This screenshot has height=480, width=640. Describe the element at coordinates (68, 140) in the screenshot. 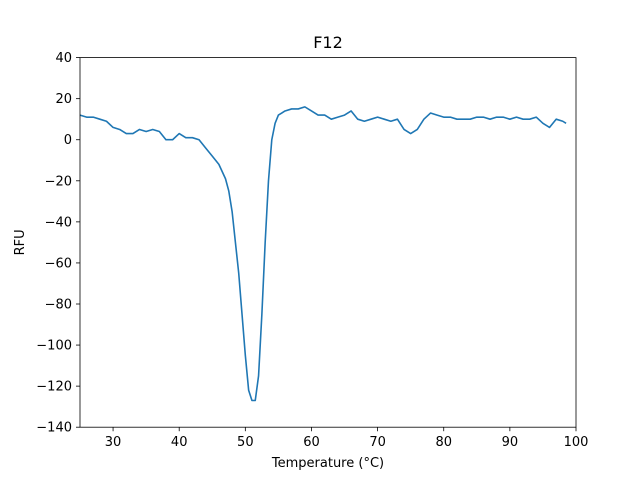

I see `y-tick-label: 0` at that location.